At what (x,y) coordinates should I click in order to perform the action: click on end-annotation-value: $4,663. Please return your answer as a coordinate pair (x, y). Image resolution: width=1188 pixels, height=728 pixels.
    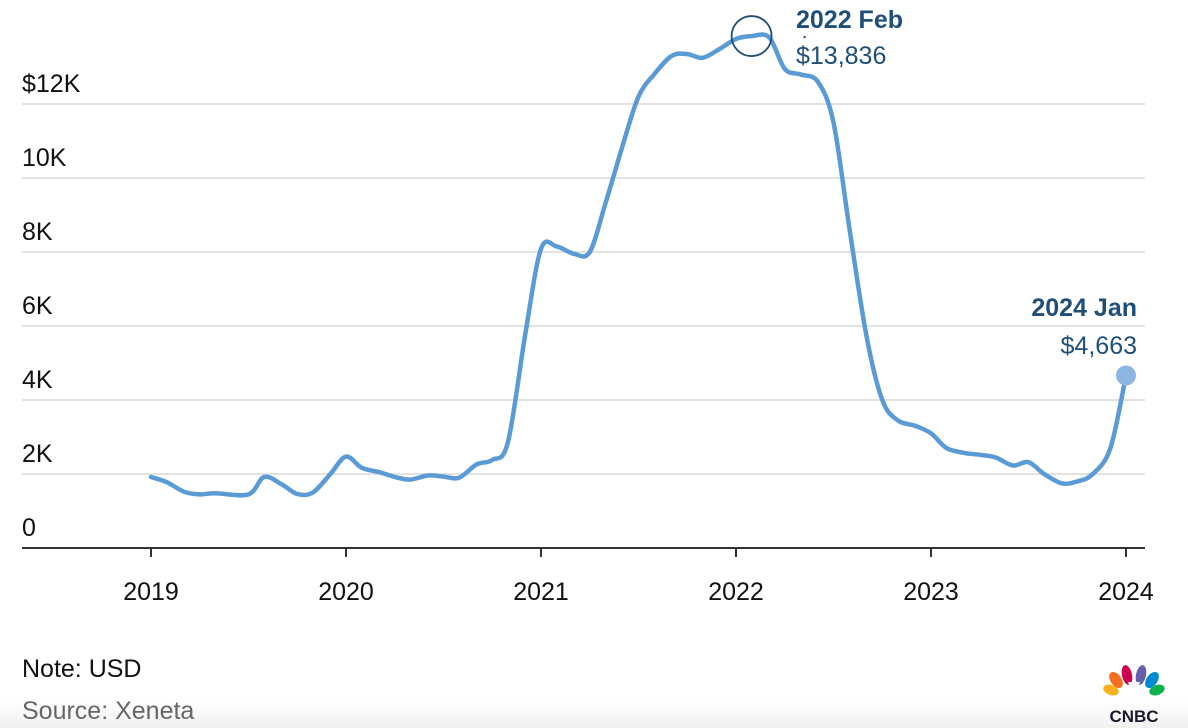
    Looking at the image, I should click on (1099, 346).